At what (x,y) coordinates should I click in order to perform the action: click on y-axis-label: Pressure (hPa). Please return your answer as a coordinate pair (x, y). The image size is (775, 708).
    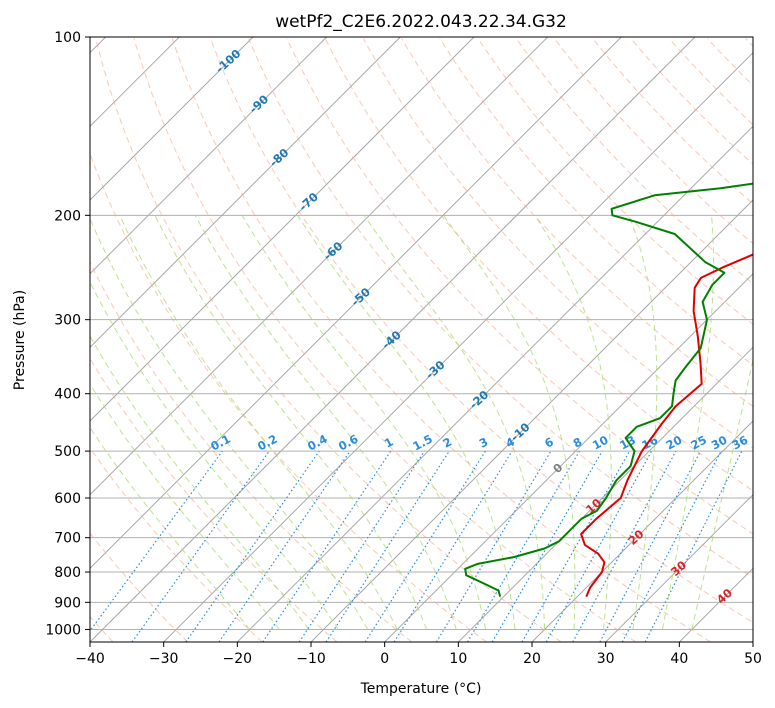
    Looking at the image, I should click on (20, 340).